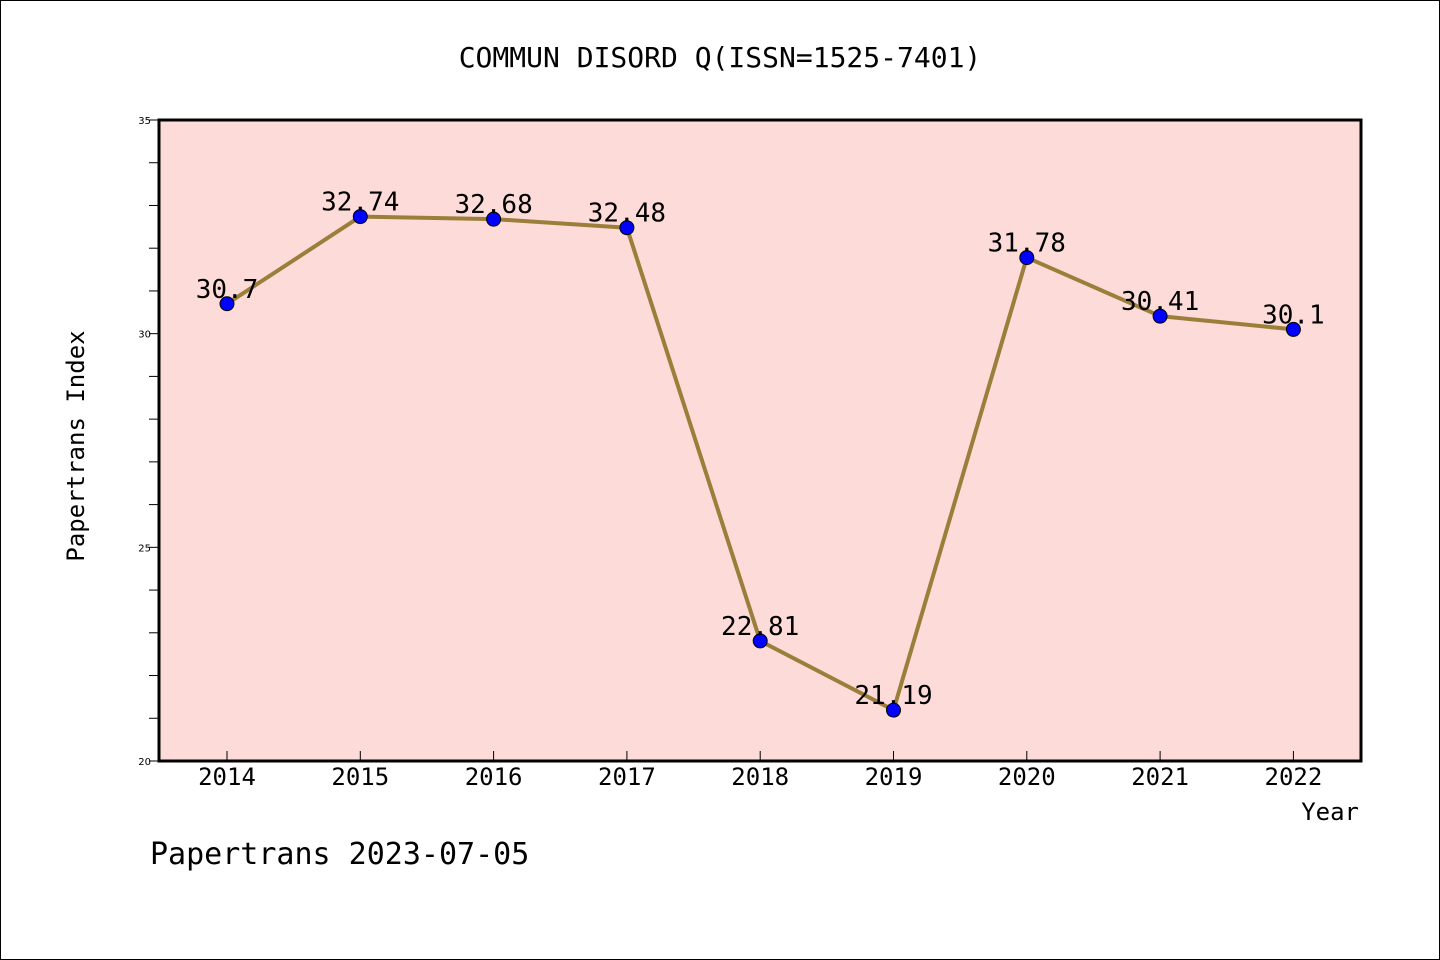 The image size is (1440, 960). I want to click on x-tick-label: 2021, so click(1160, 777).